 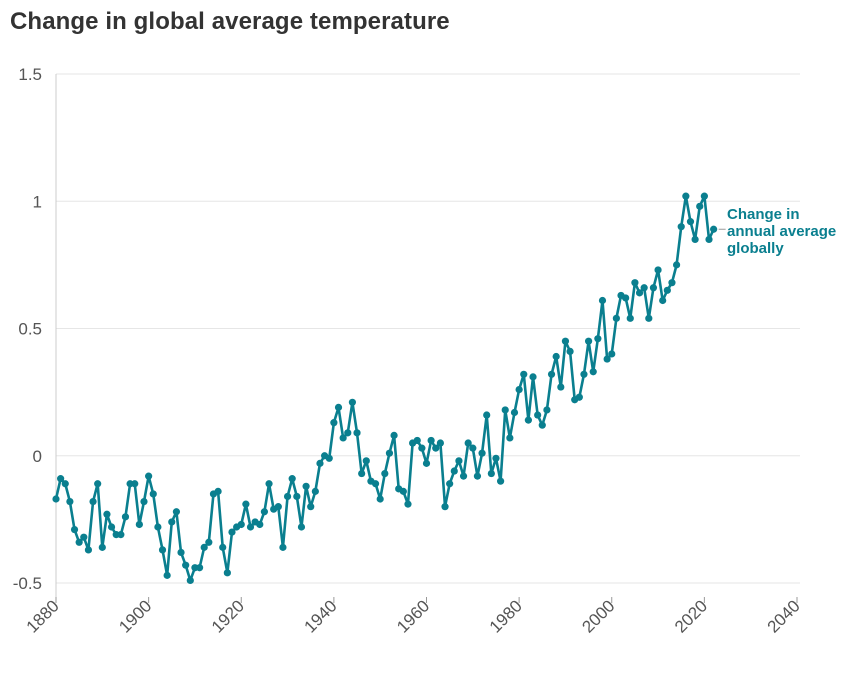 I want to click on series-label-line: annual average, so click(x=781, y=231).